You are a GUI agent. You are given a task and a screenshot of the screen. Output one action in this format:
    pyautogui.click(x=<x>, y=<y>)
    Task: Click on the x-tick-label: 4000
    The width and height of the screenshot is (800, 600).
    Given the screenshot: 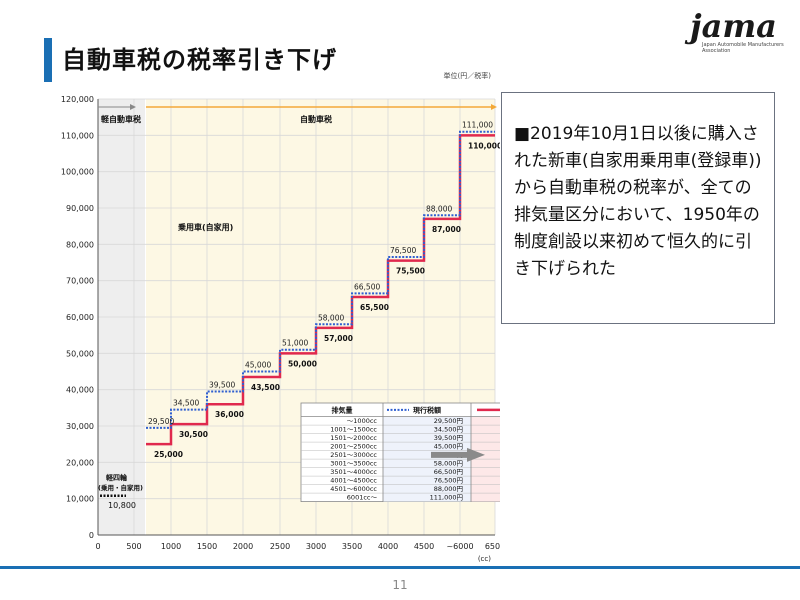 What is the action you would take?
    pyautogui.click(x=388, y=546)
    